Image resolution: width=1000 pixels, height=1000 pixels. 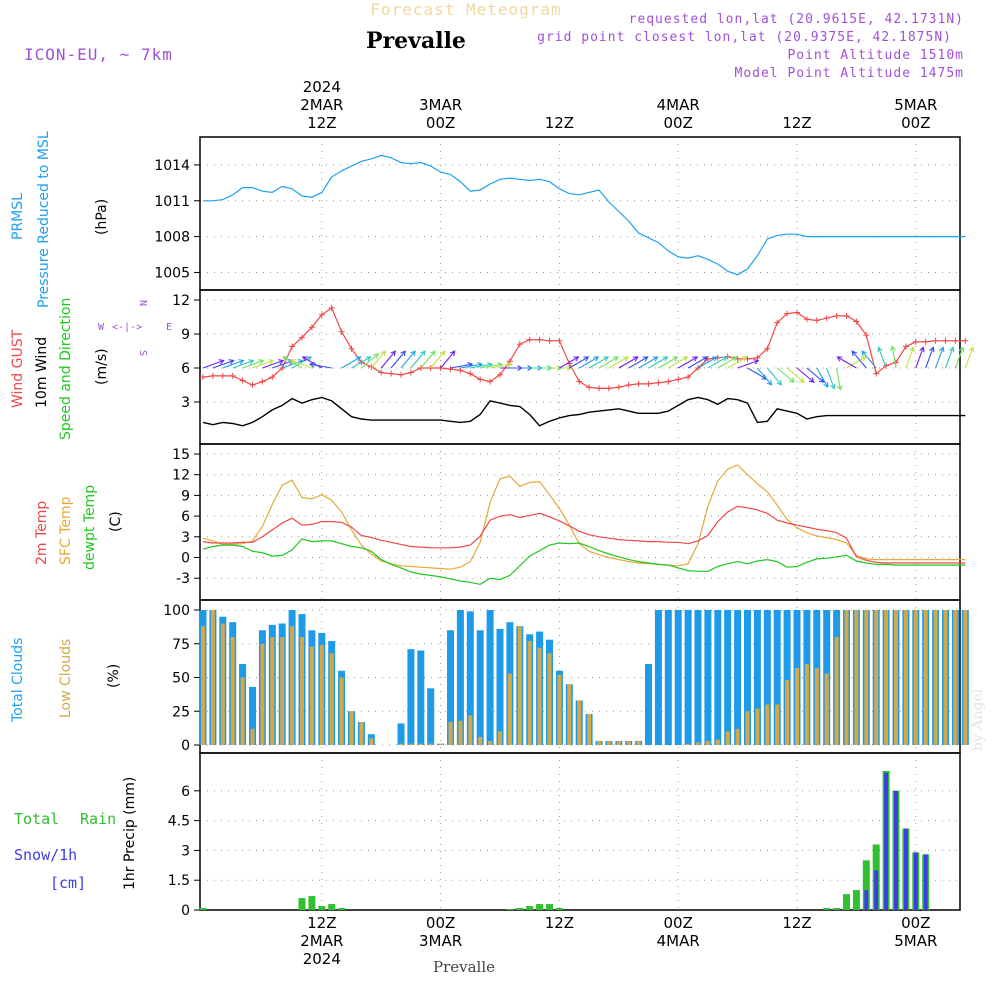 I want to click on dewpt-temp-label: dewpt Temp, so click(x=90, y=527).